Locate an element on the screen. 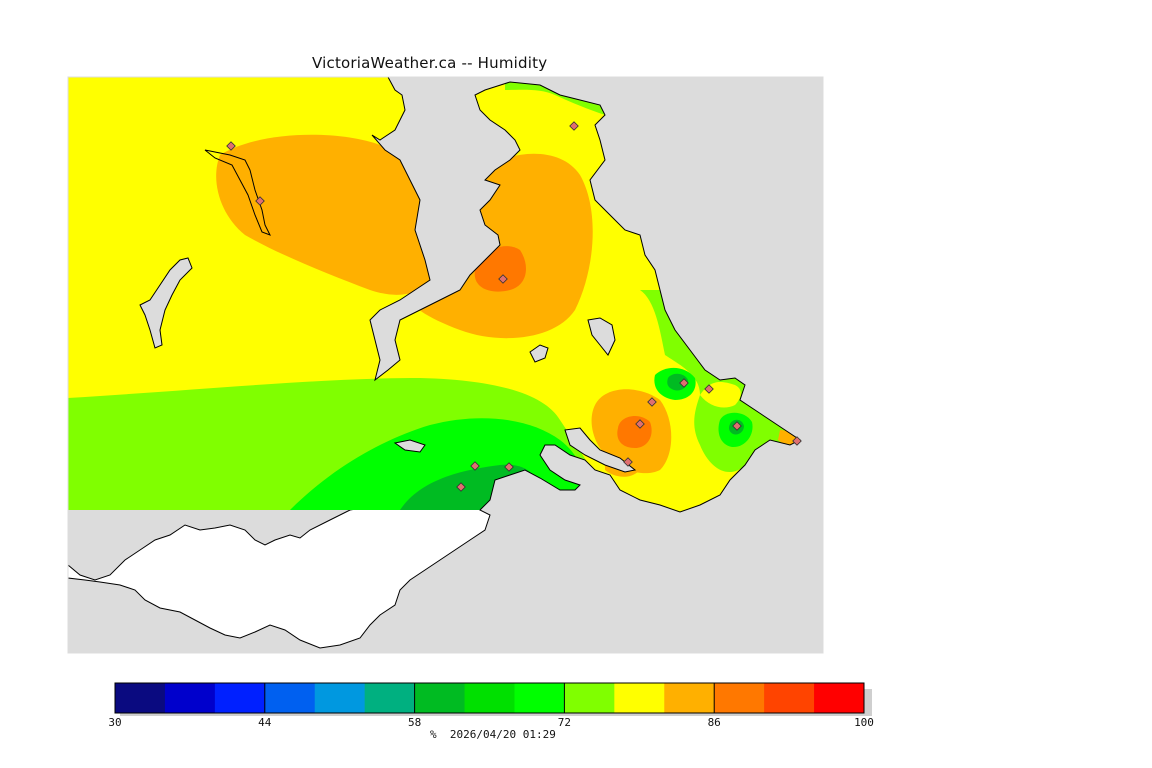 The height and width of the screenshot is (768, 1152). colorbar-tick-label: 86 is located at coordinates (714, 722).